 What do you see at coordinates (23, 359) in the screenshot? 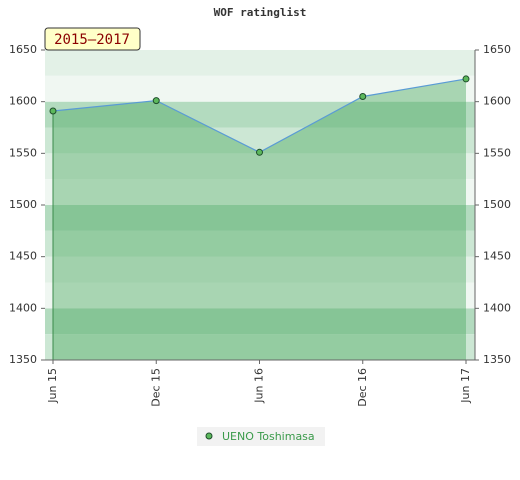
I see `y-tick-label: 1350` at bounding box center [23, 359].